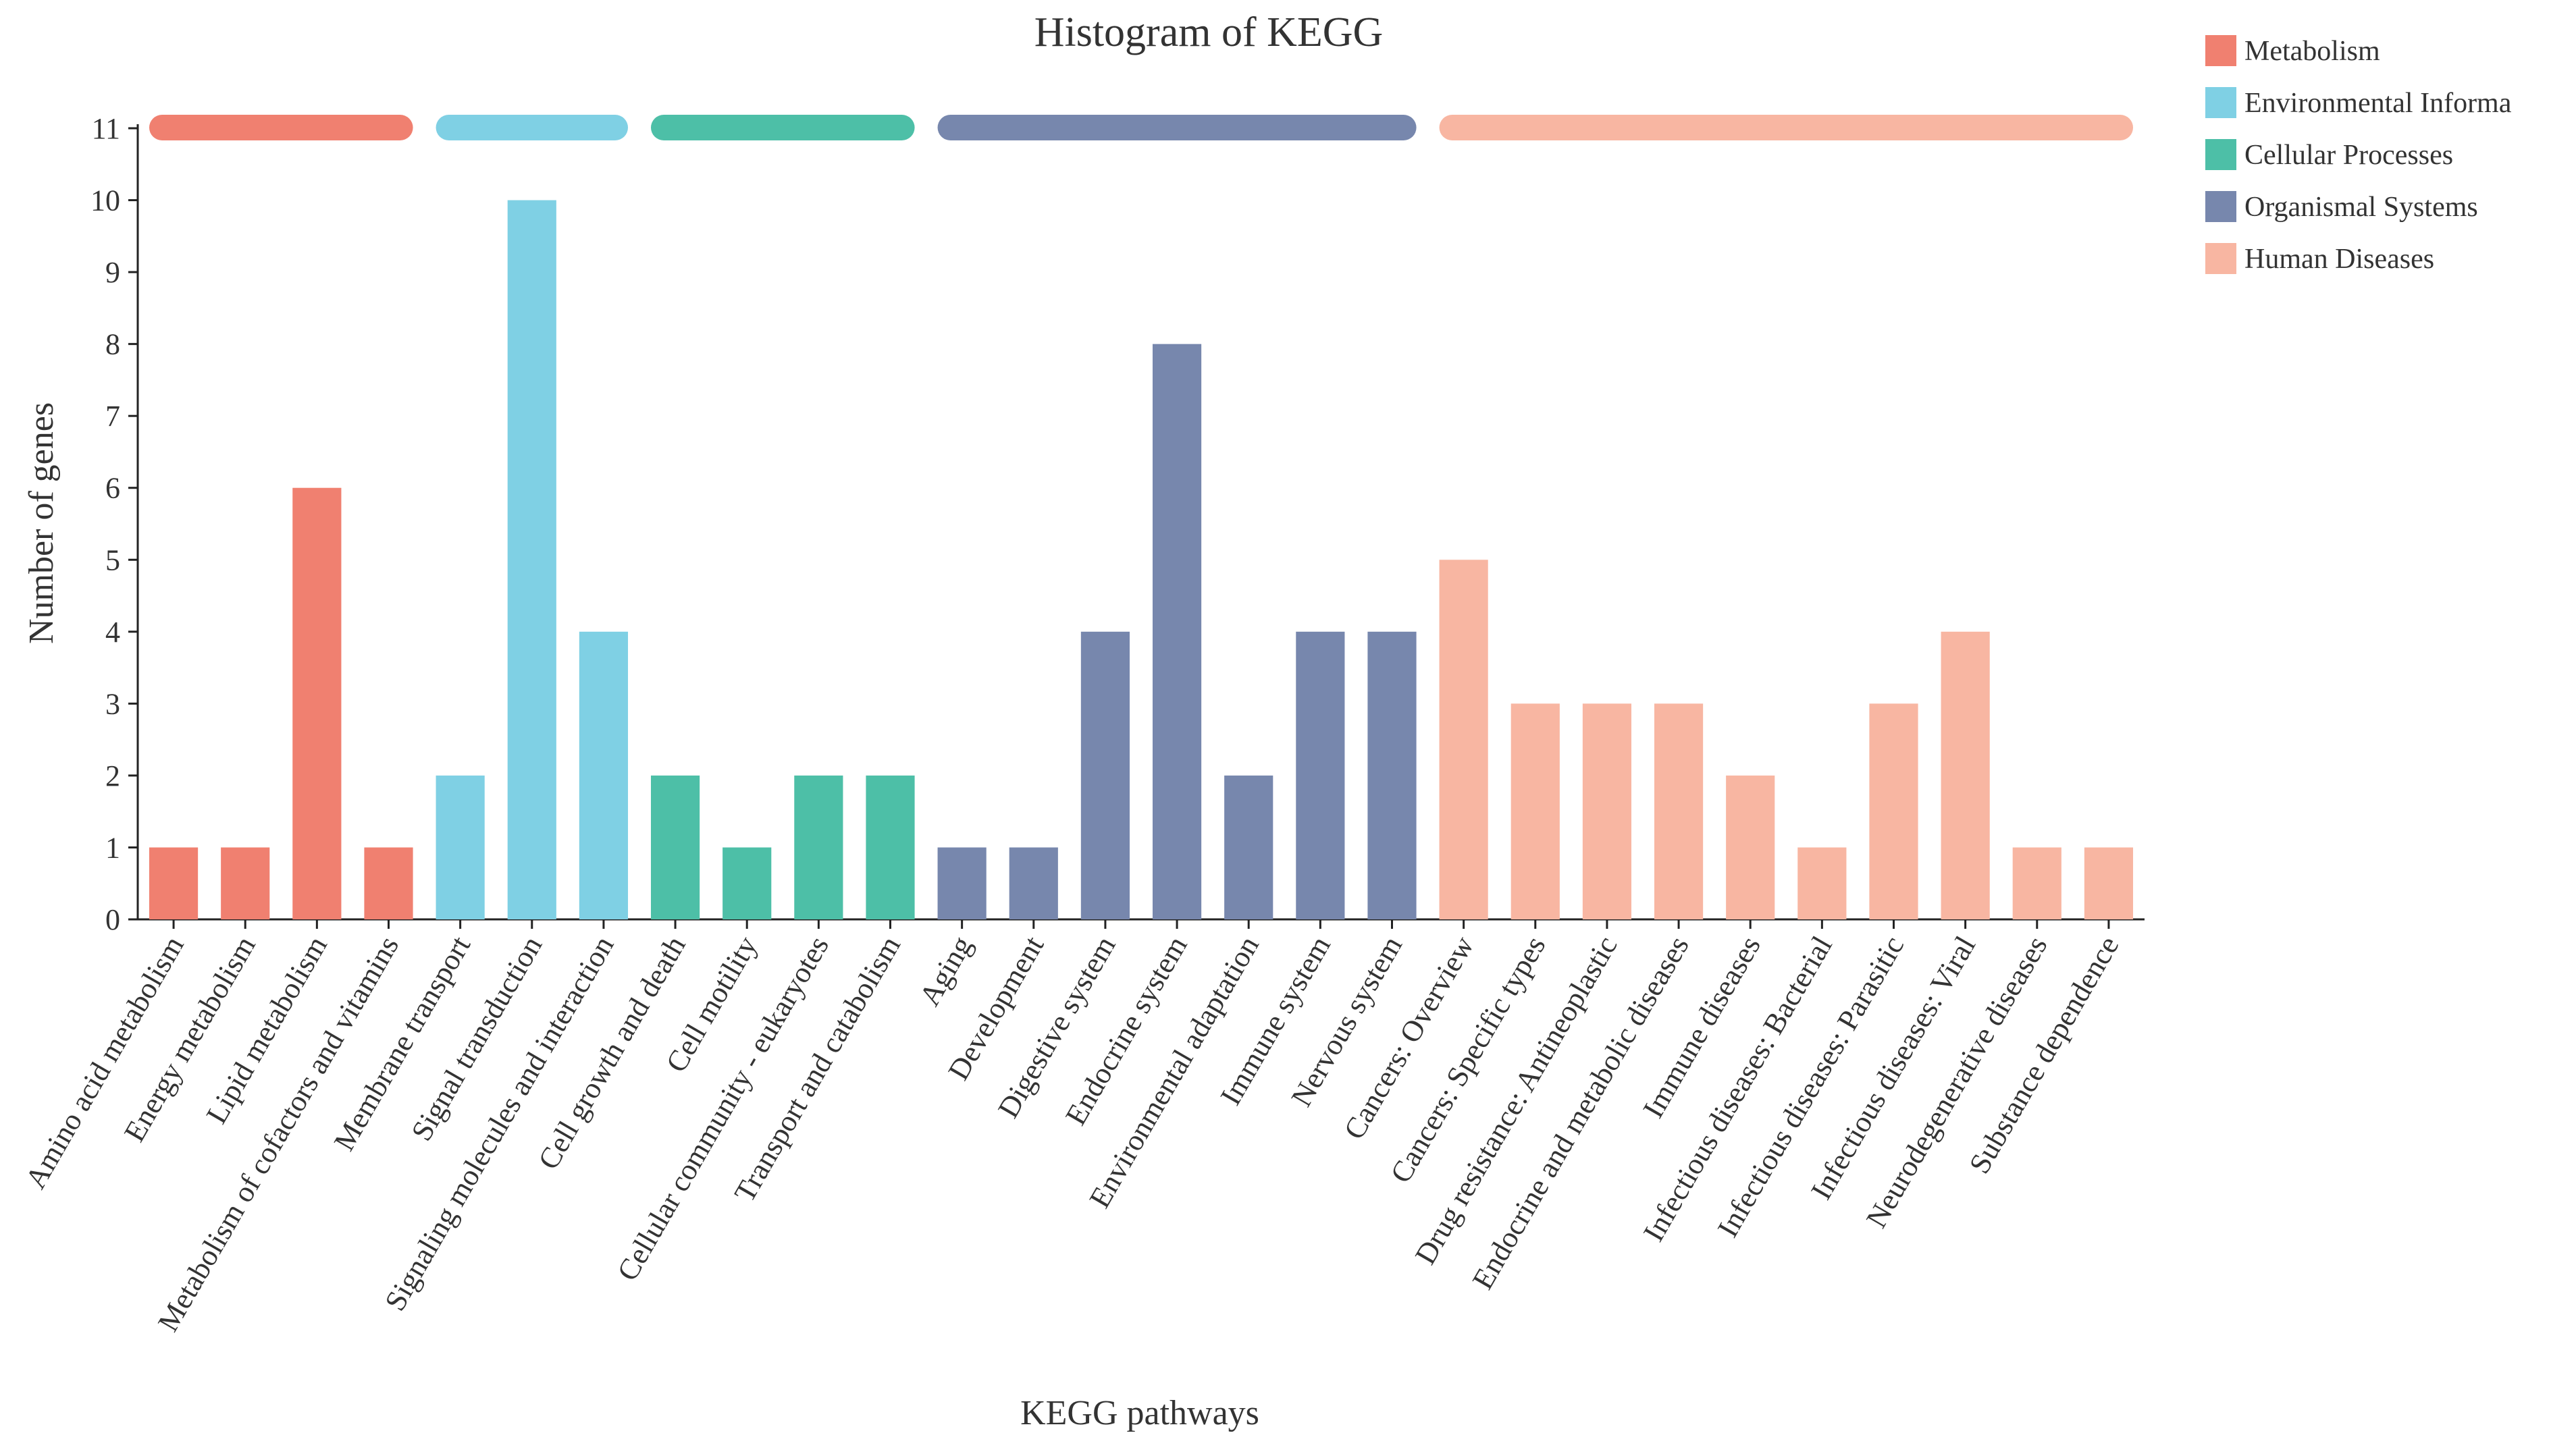 This screenshot has height=1456, width=2549. Describe the element at coordinates (1607, 811) in the screenshot. I see `bar-drug-resistance-antineoplastic` at that location.